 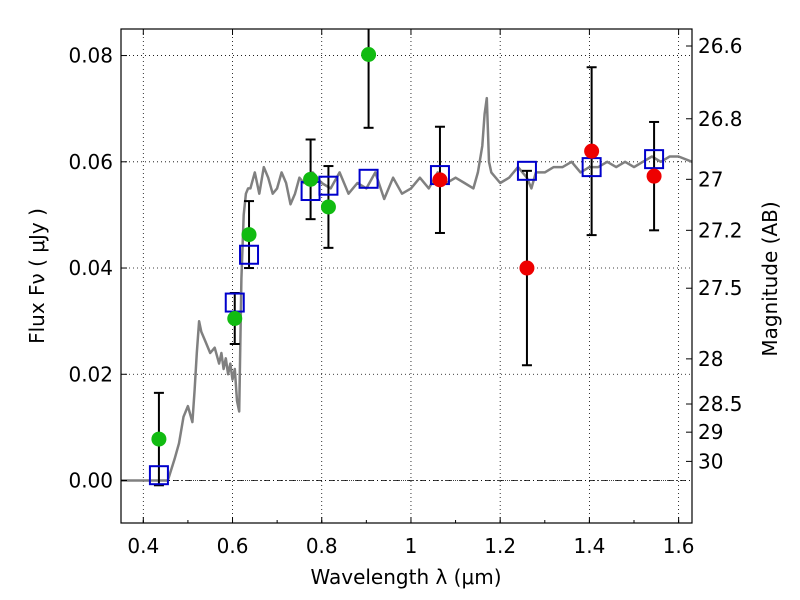 What do you see at coordinates (710, 359) in the screenshot?
I see `y2-tick-label: 28` at bounding box center [710, 359].